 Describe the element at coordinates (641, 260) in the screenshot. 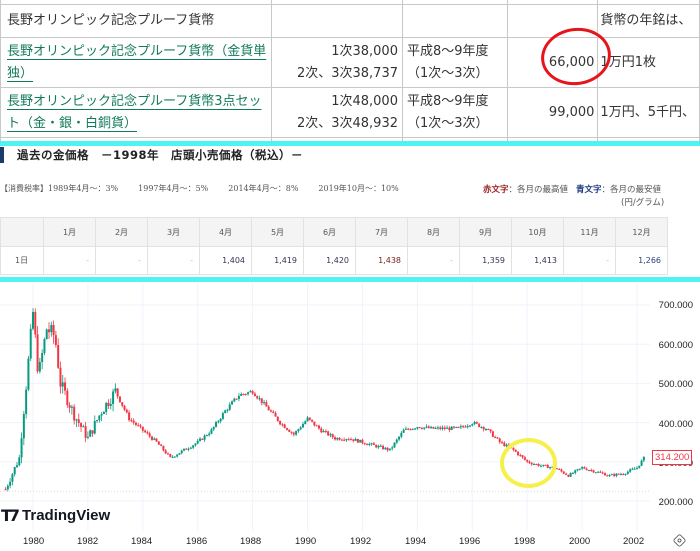

I see `price-cell-low: 1,266` at that location.